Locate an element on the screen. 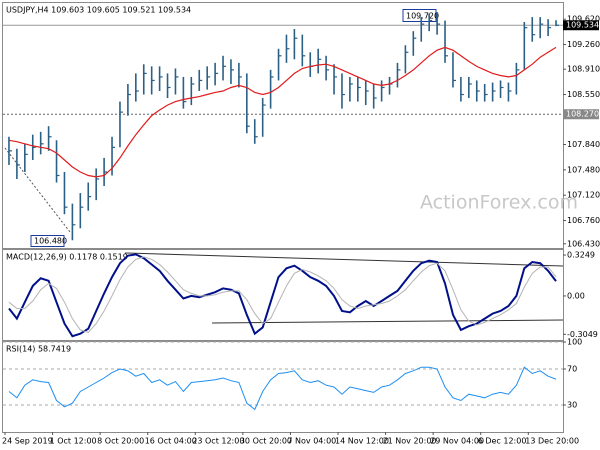 This screenshot has height=450, width=600. x-tick-label: 14 Nov 12:00 is located at coordinates (362, 441).